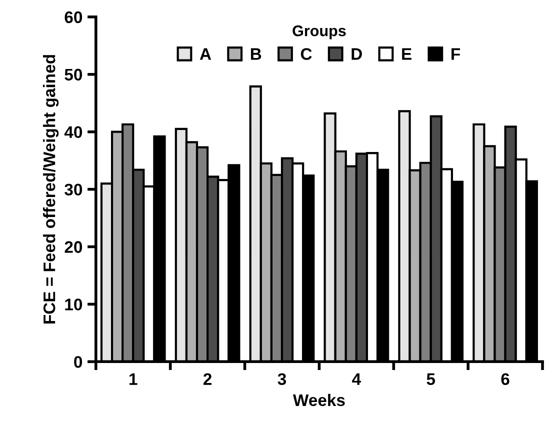  What do you see at coordinates (456, 54) in the screenshot?
I see `legend-label: F` at bounding box center [456, 54].